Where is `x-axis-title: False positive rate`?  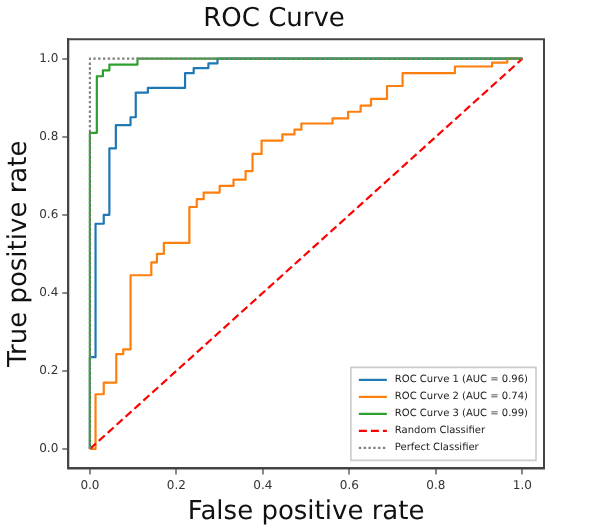 x-axis-title: False positive rate is located at coordinates (306, 512).